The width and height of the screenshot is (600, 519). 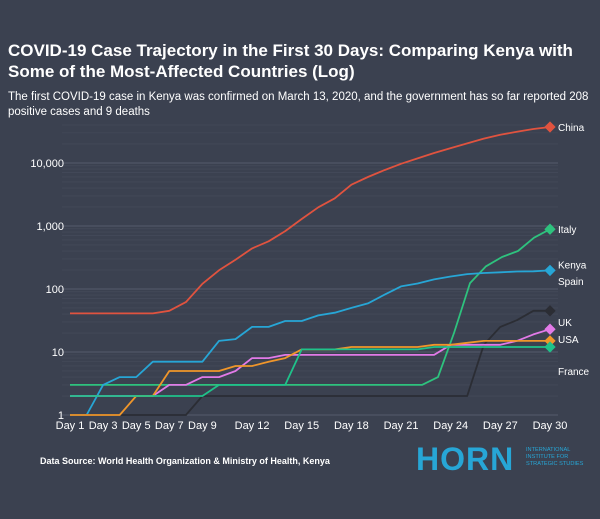 I want to click on x-tick-label: Day 5, so click(x=136, y=426).